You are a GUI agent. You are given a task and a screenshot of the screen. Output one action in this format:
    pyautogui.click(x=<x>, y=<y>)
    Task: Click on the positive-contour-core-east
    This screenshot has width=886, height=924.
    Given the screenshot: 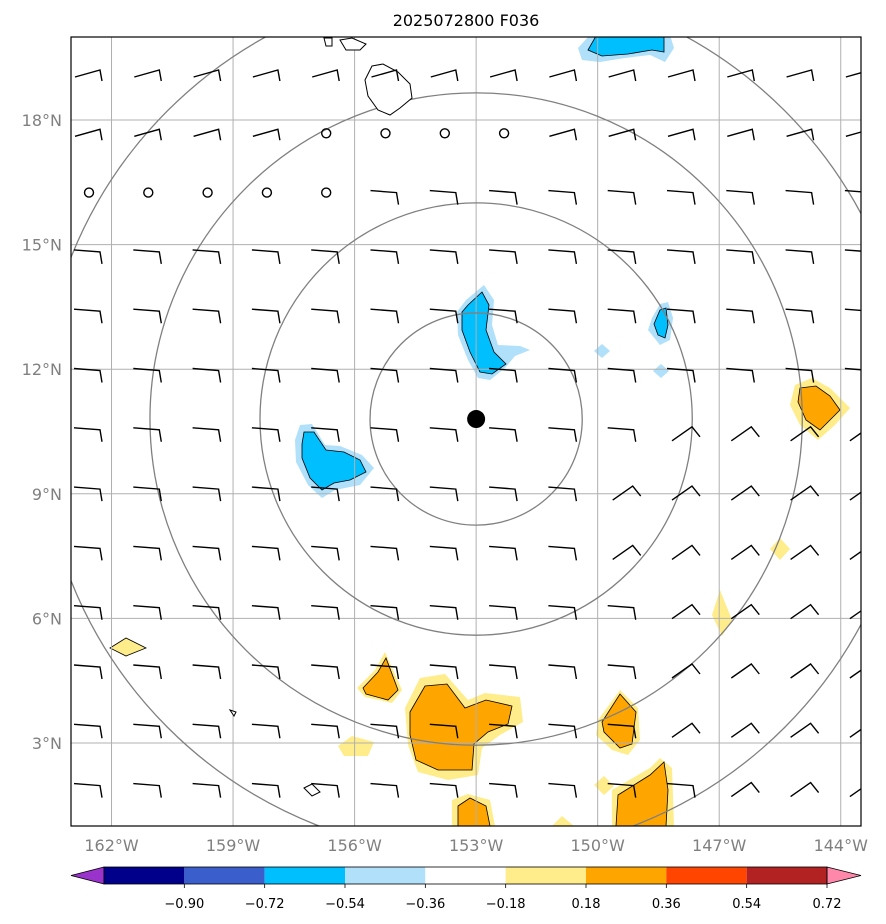 What is the action you would take?
    pyautogui.click(x=819, y=408)
    